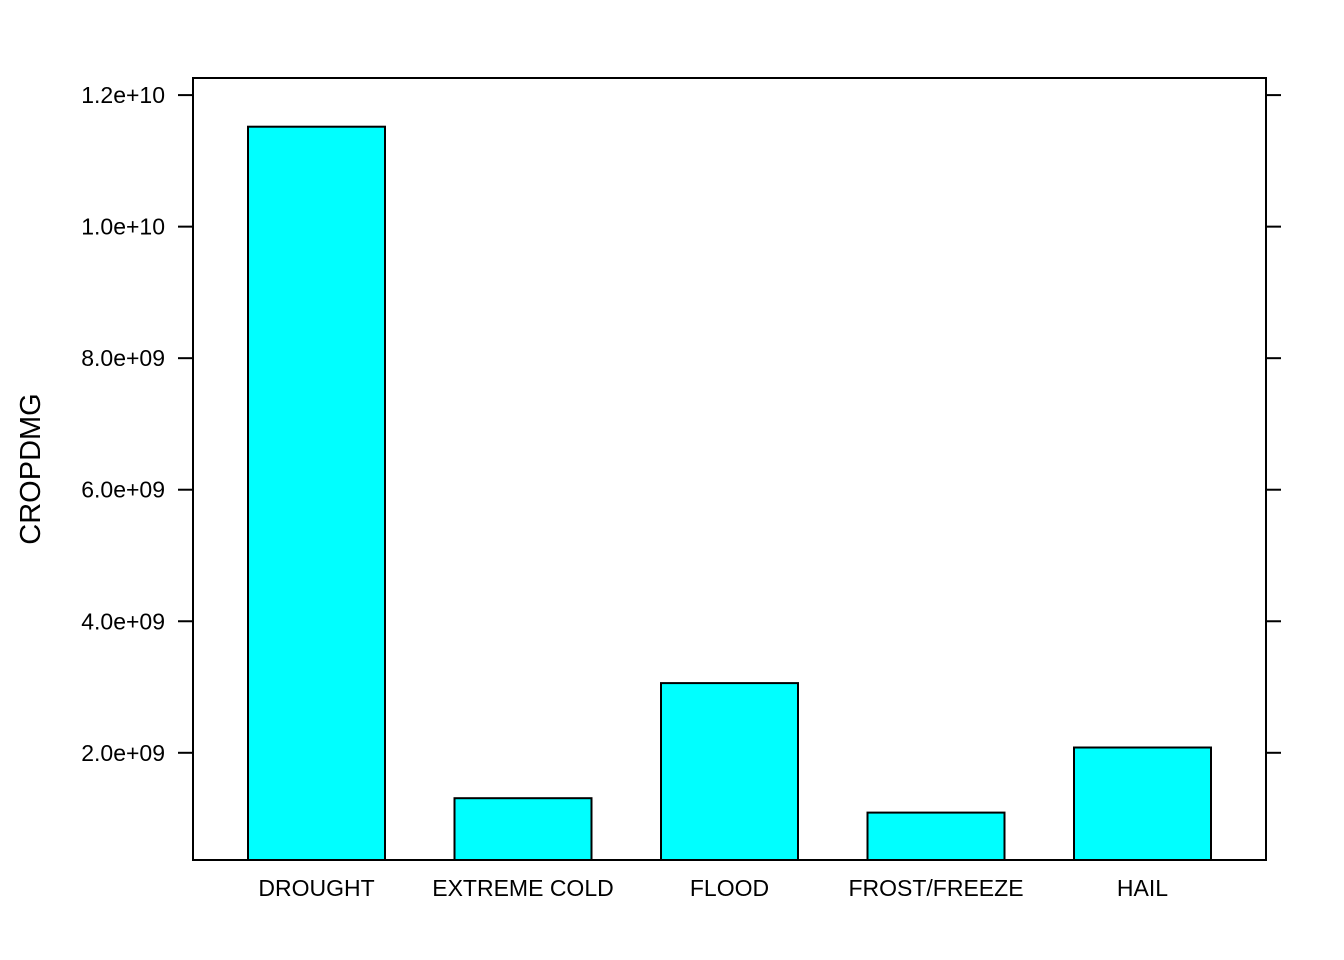 The height and width of the screenshot is (960, 1344). What do you see at coordinates (523, 829) in the screenshot?
I see `bar-extreme-cold` at bounding box center [523, 829].